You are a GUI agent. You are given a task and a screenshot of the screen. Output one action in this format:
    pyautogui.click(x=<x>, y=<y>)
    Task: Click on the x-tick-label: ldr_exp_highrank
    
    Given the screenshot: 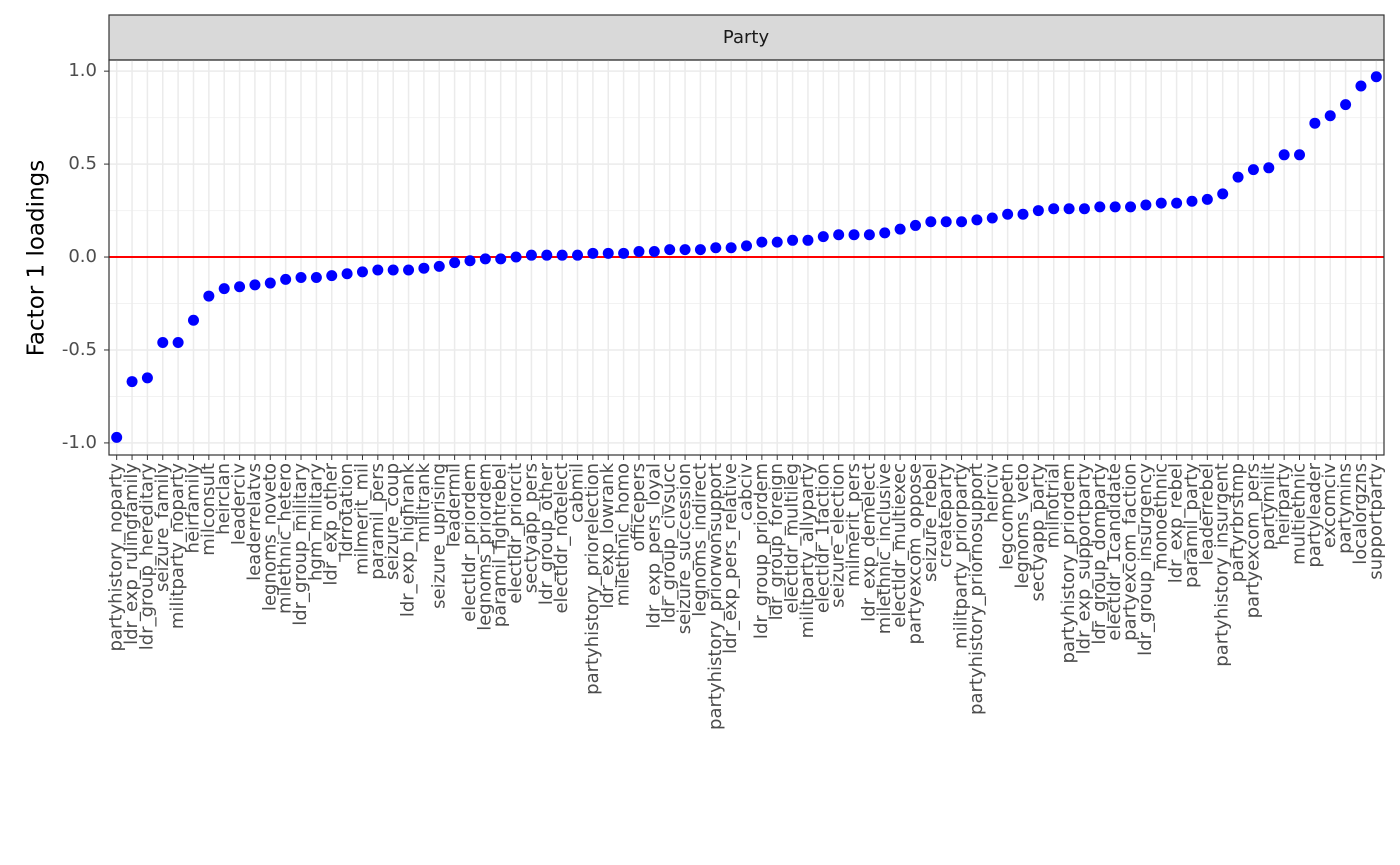 What is the action you would take?
    pyautogui.click(x=408, y=539)
    